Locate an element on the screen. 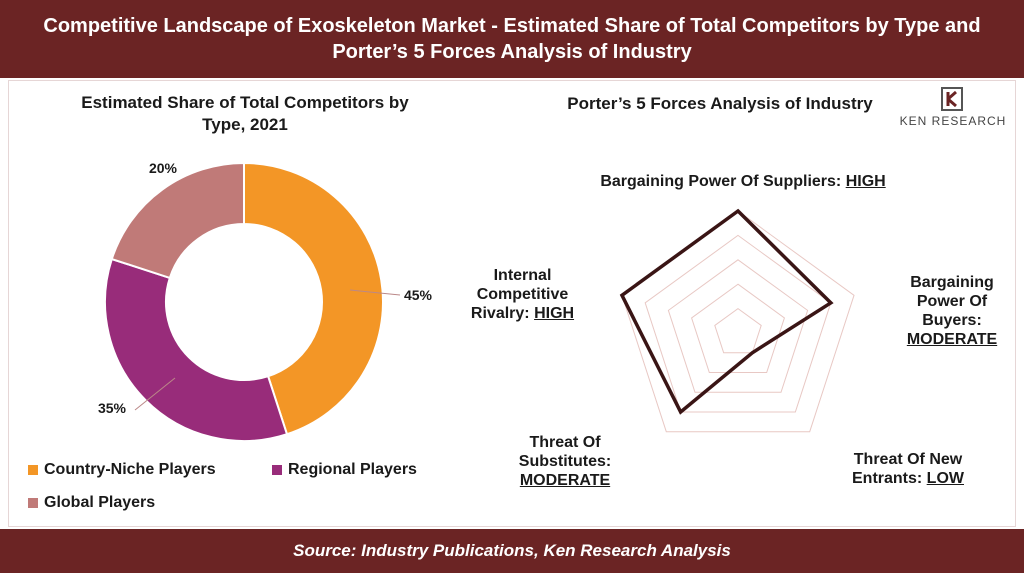  logo-text: KEN RESEARCH is located at coordinates (953, 121).